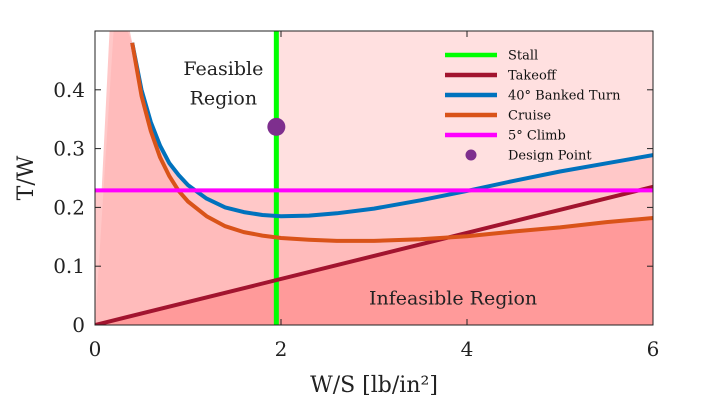  Describe the element at coordinates (223, 99) in the screenshot. I see `annotation-1: Region` at that location.